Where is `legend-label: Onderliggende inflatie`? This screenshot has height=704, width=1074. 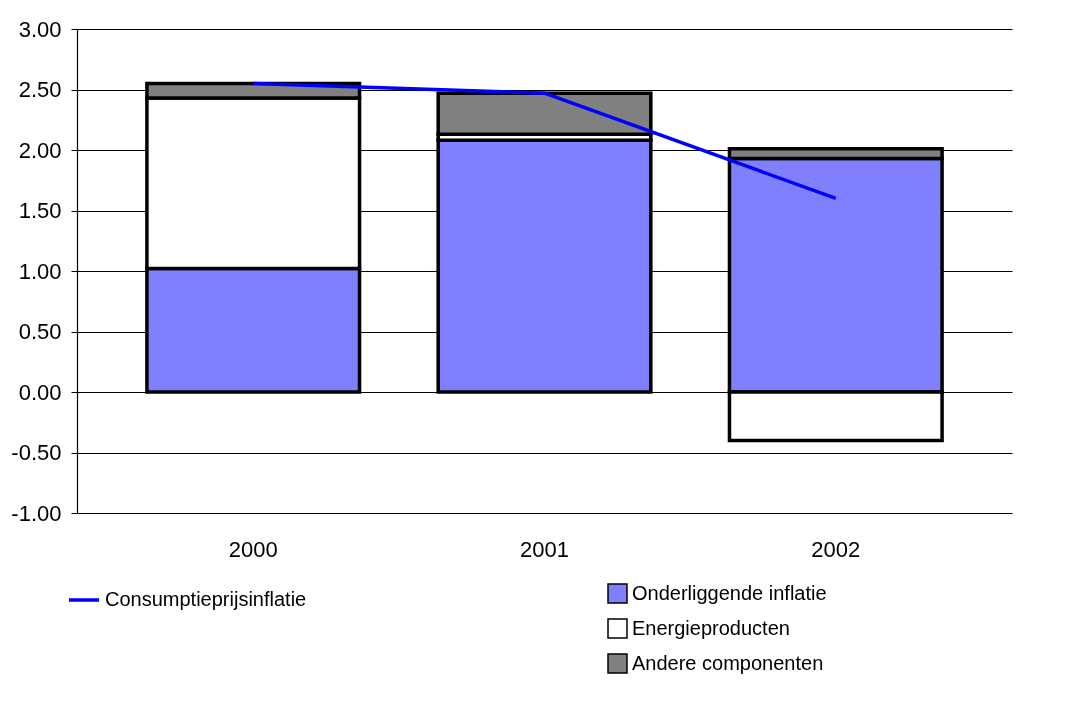 legend-label: Onderliggende inflatie is located at coordinates (729, 592).